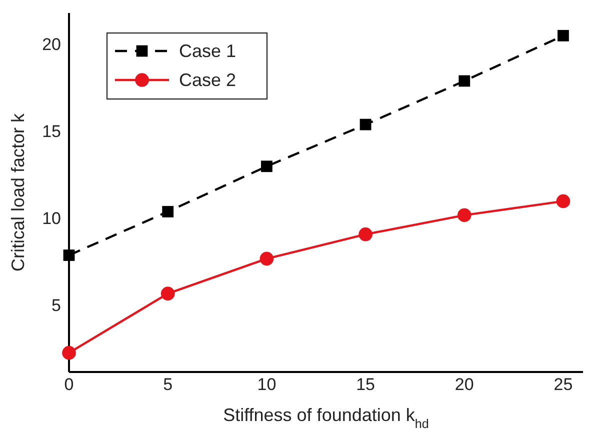 This screenshot has width=591, height=435. What do you see at coordinates (69, 384) in the screenshot?
I see `x-tick-label: 0` at bounding box center [69, 384].